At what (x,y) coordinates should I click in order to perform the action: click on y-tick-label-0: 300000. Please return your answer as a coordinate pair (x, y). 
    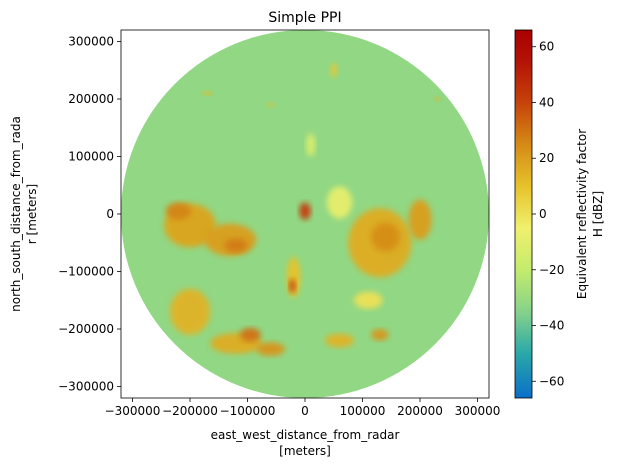
    Looking at the image, I should click on (91, 42).